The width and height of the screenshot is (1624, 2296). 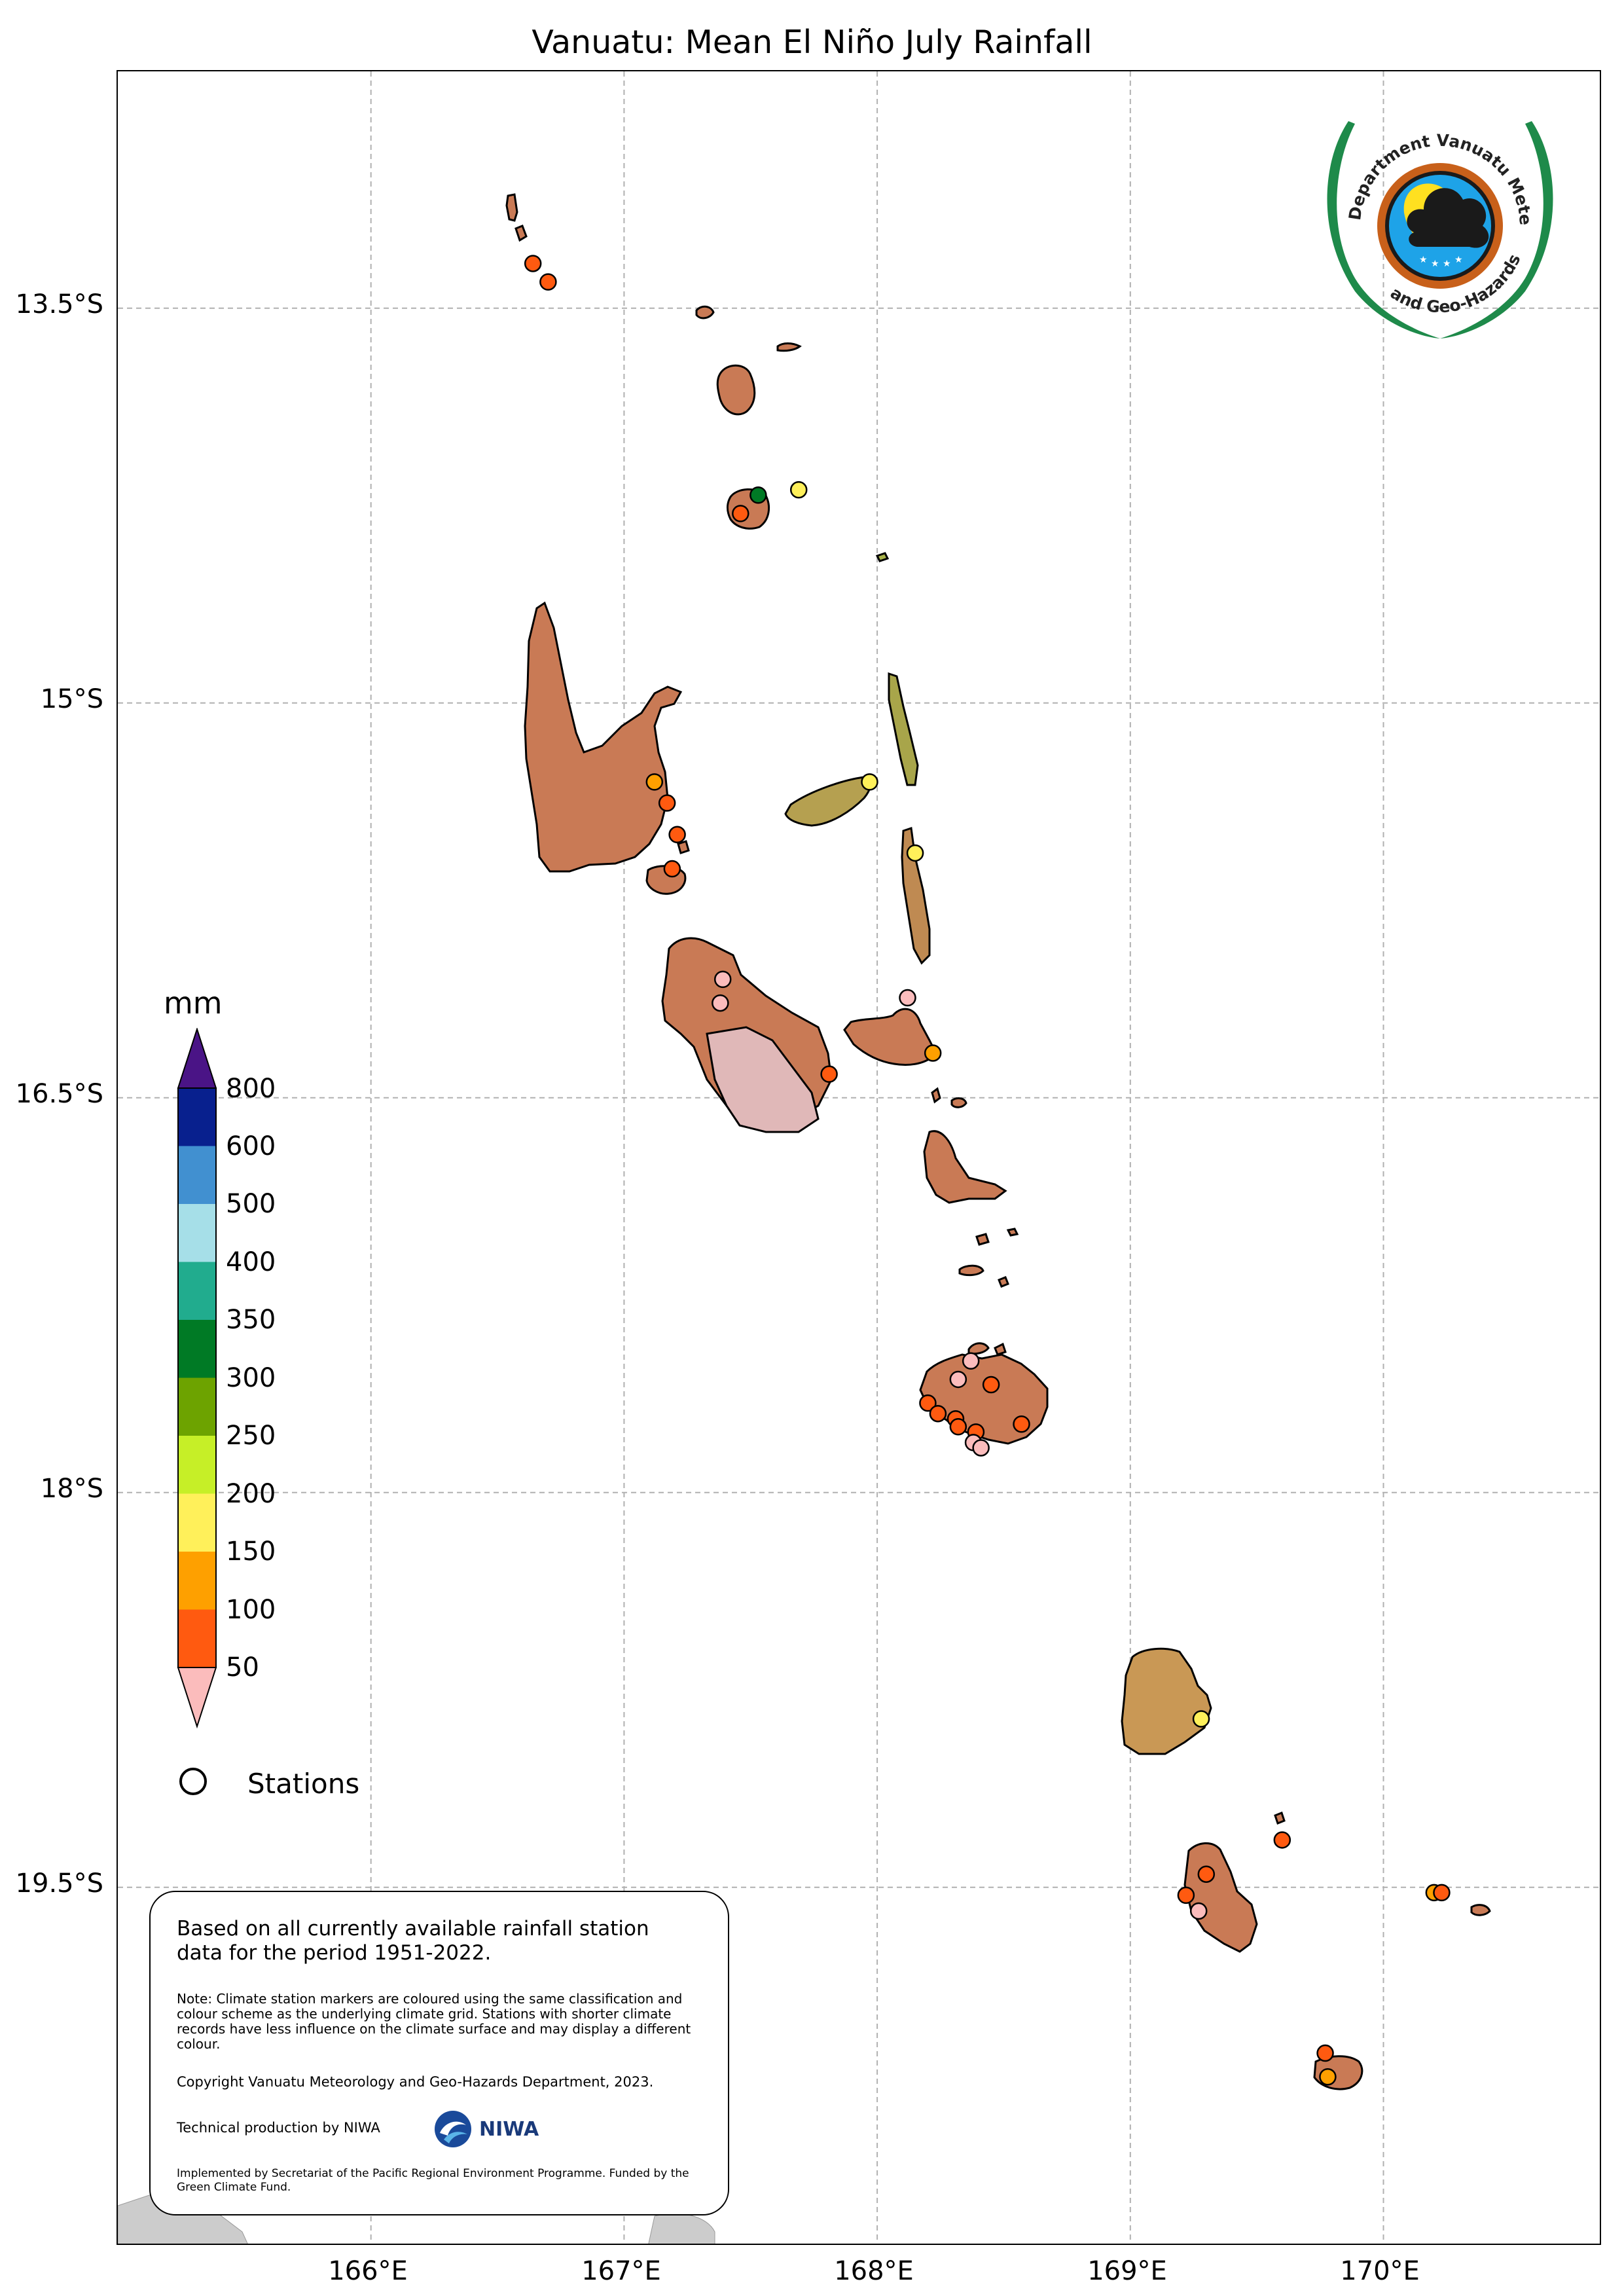 I want to click on legend-label-250: 250, so click(x=251, y=1436).